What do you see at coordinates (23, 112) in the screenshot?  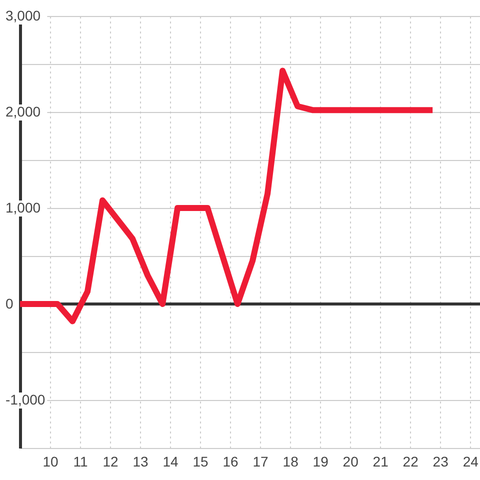 I see `y-tick-label: 2,000` at bounding box center [23, 112].